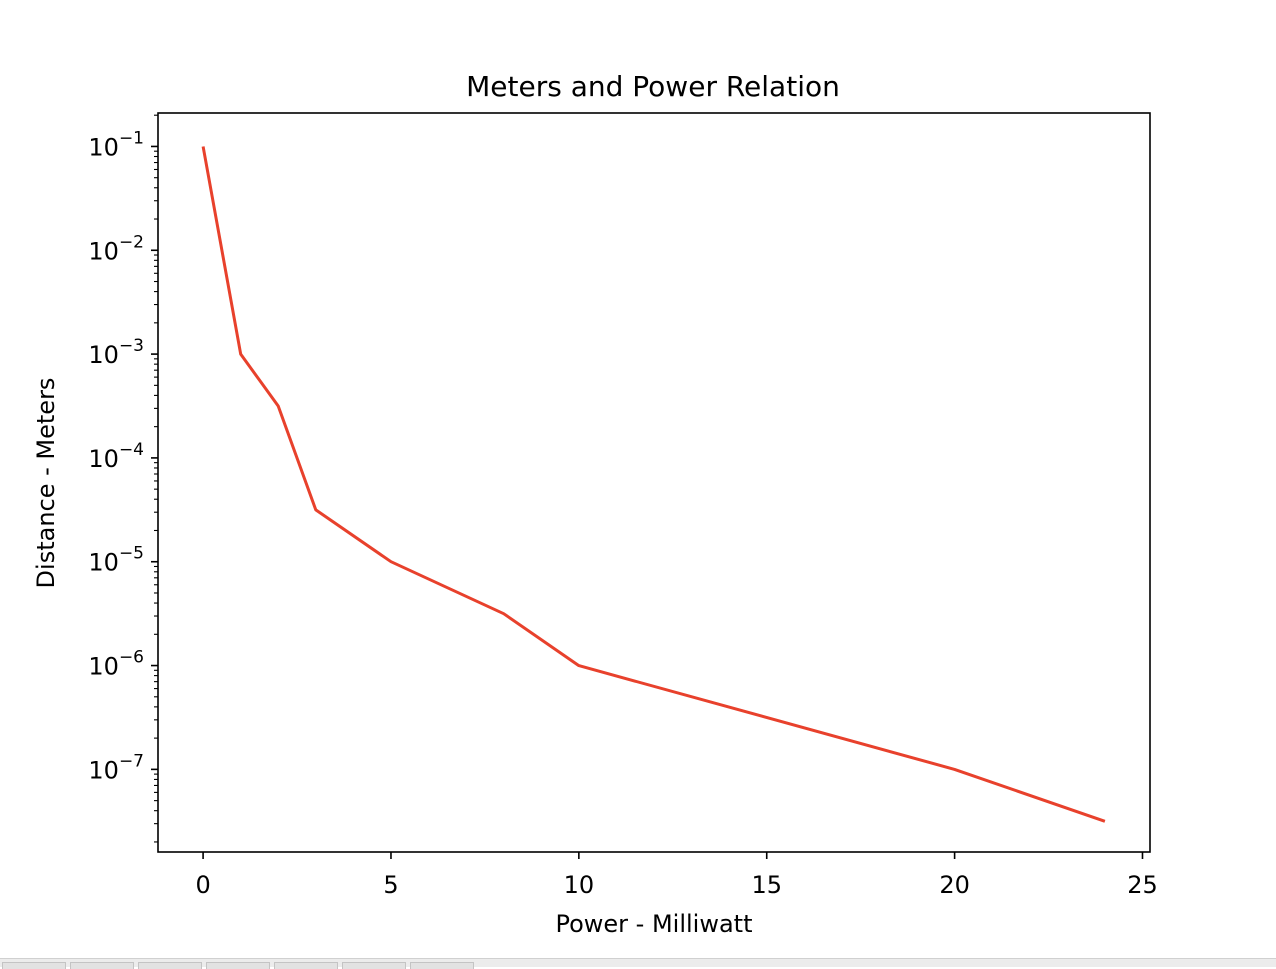 This screenshot has width=1276, height=969. I want to click on y-tick-label: 10⁻⁶, so click(116, 664).